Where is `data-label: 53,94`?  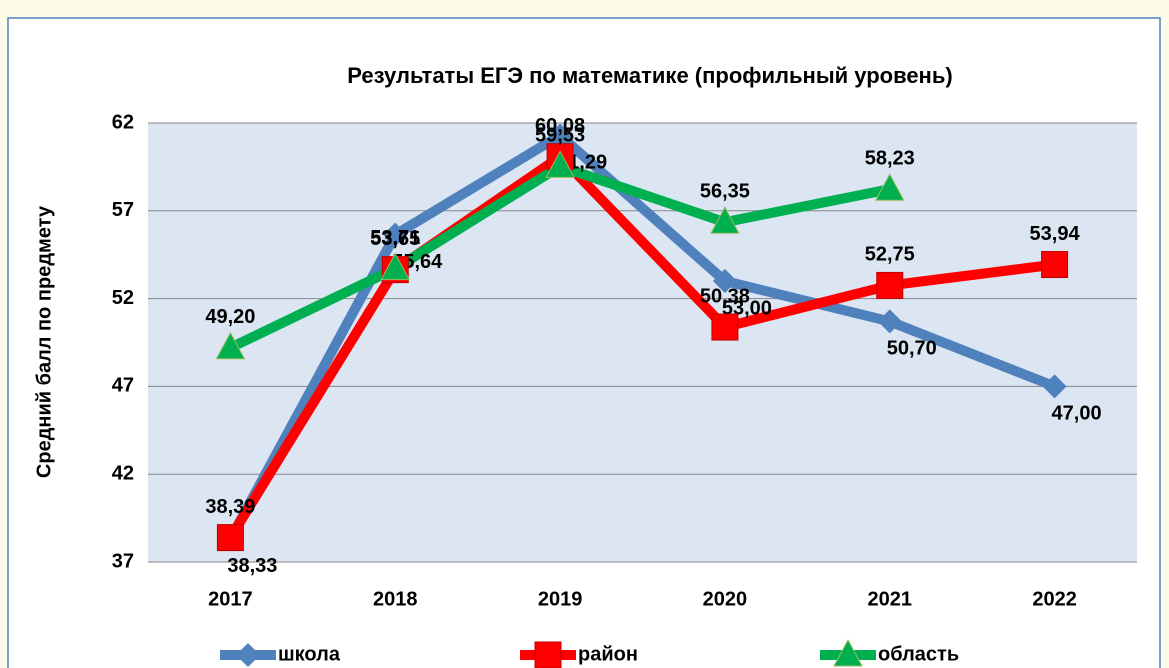 data-label: 53,94 is located at coordinates (1055, 234).